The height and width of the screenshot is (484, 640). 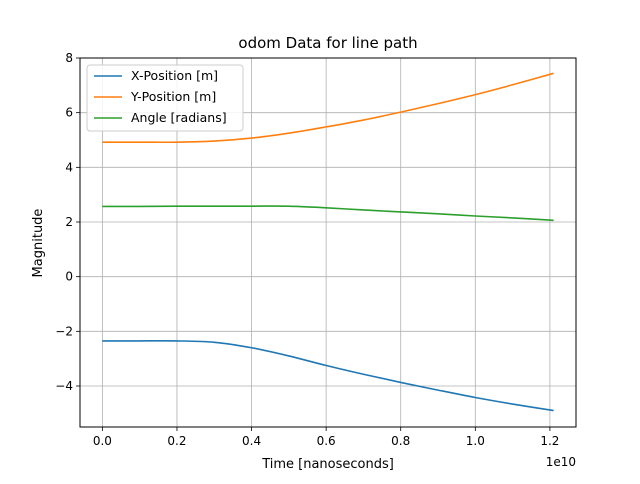 I want to click on x-axis-label: Time [nanoseconds], so click(x=327, y=464).